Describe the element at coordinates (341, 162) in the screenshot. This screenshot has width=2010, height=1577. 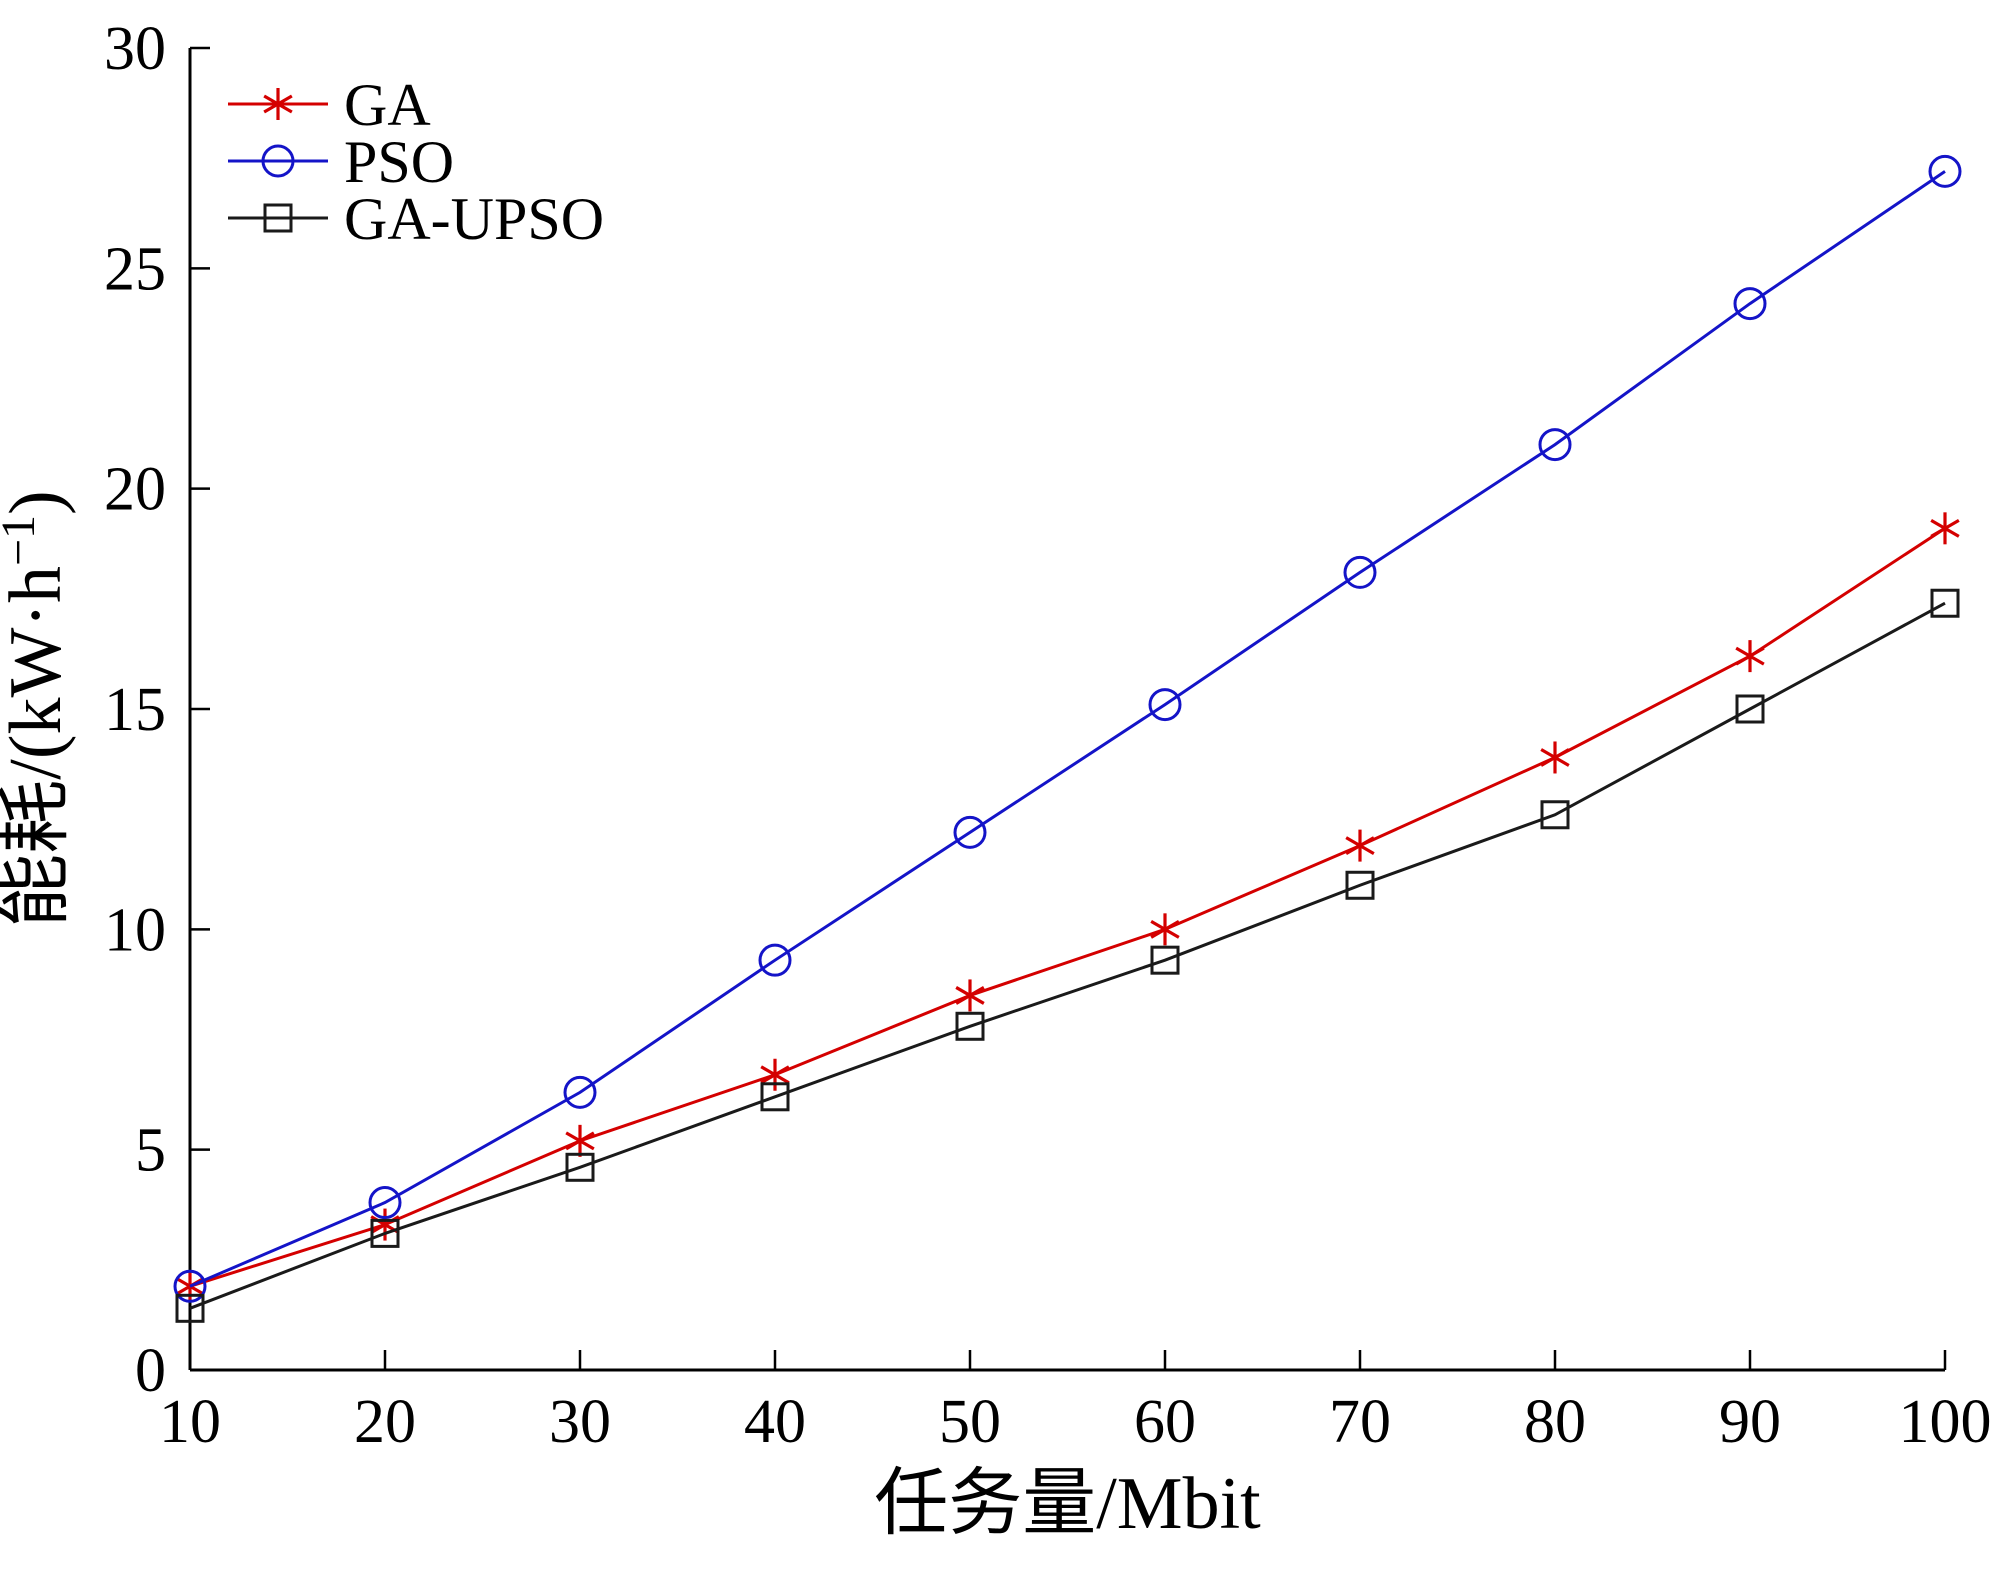
I see `legend-item-pso: PSO` at that location.